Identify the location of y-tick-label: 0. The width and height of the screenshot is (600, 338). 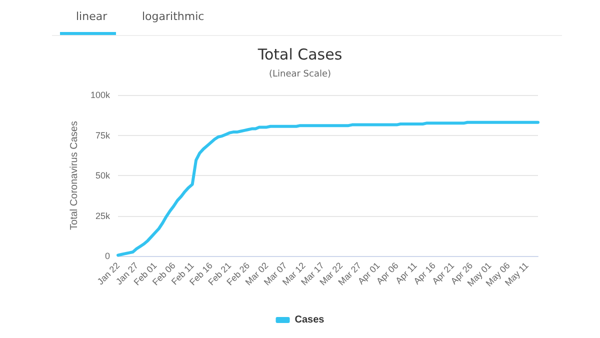
(107, 256).